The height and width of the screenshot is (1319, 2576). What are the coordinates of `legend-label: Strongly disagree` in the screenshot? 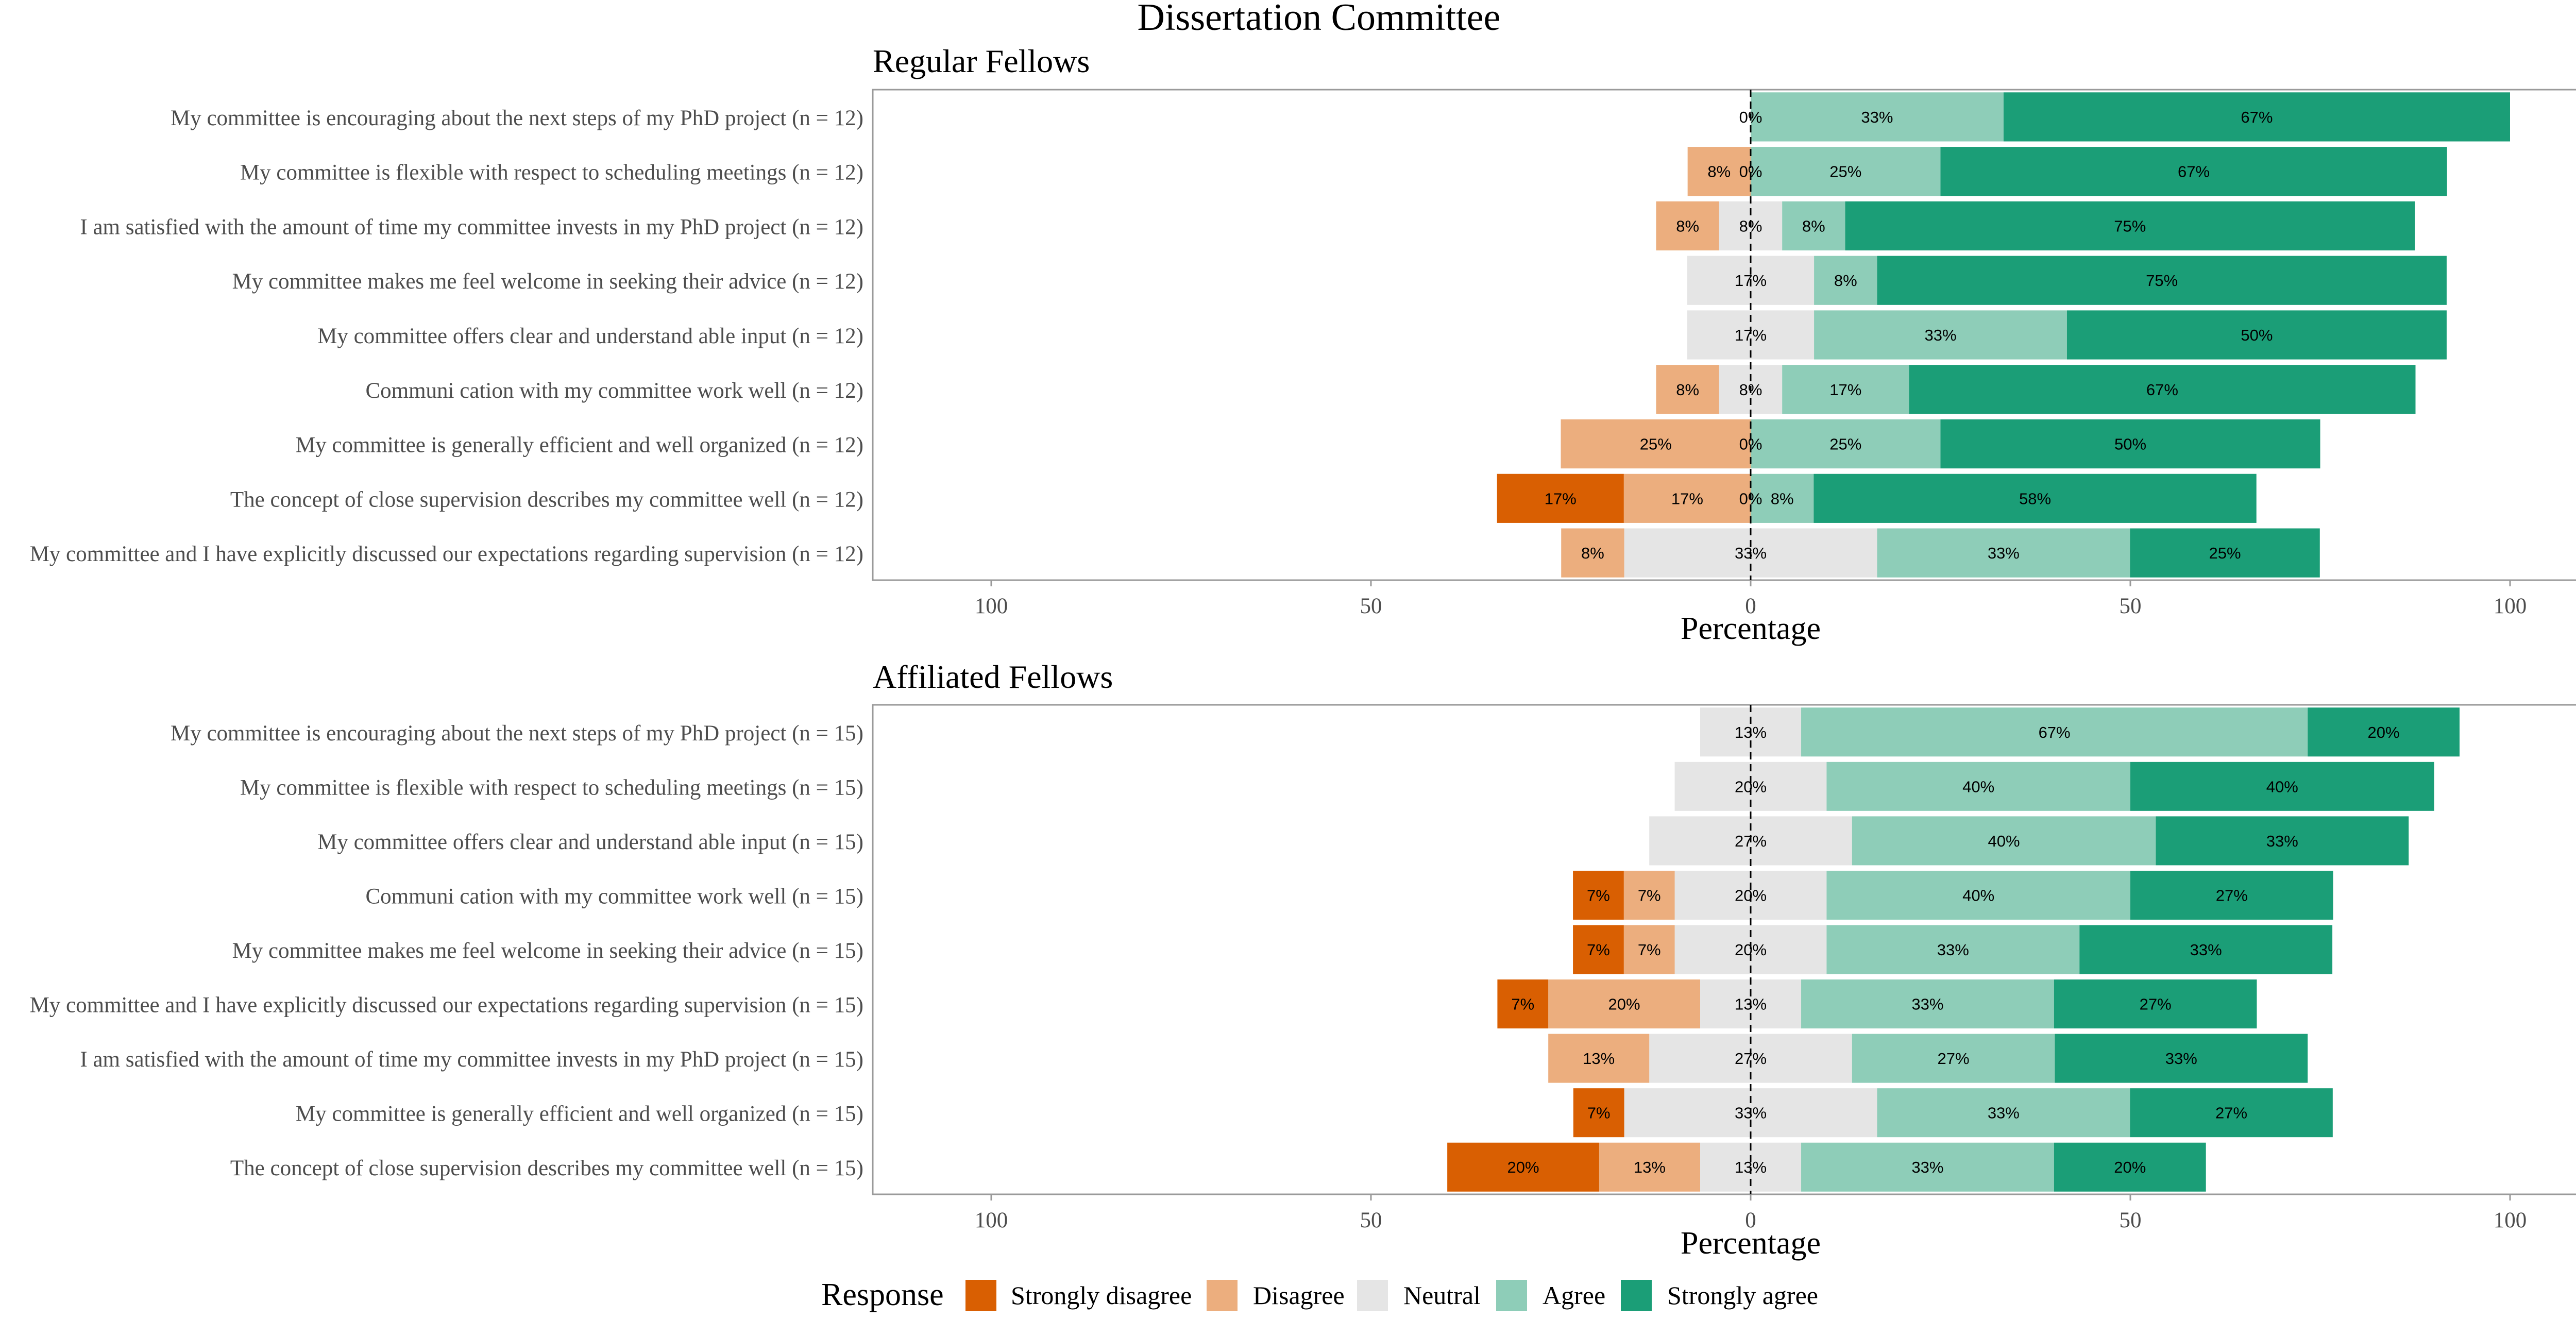 It's located at (1101, 1295).